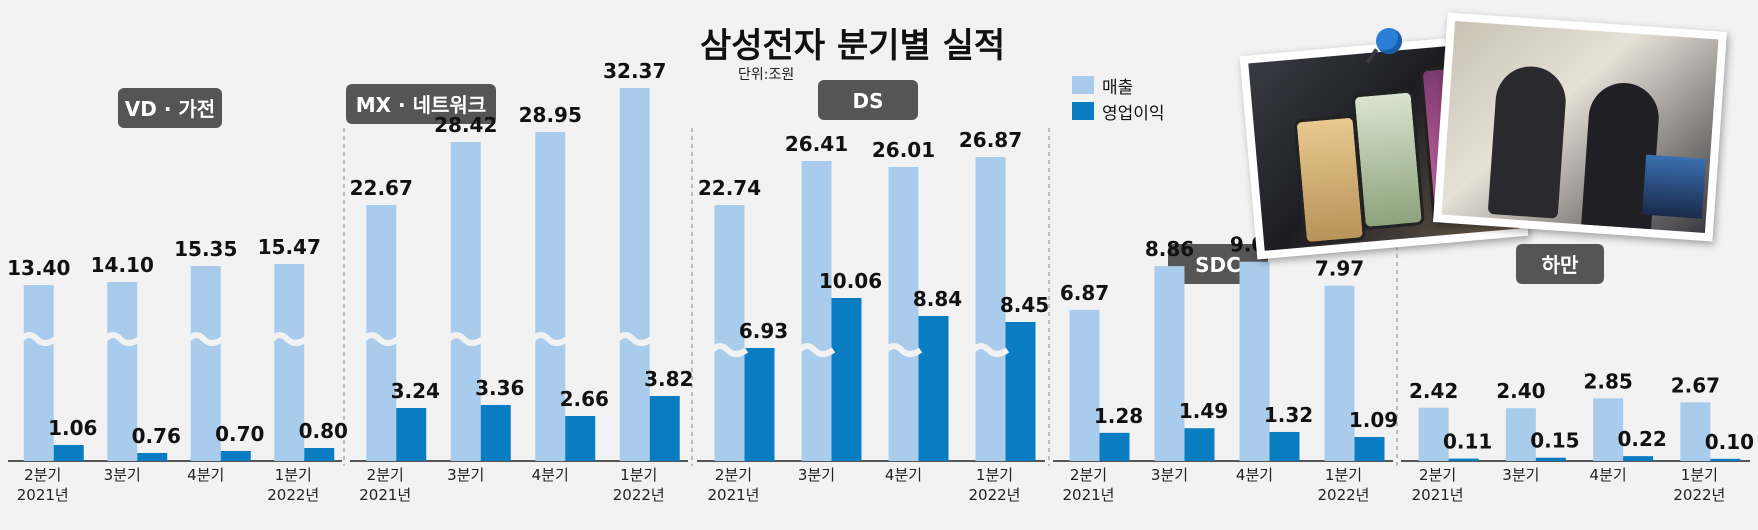  Describe the element at coordinates (1695, 385) in the screenshot. I see `revenue-value-label: 2.67` at that location.